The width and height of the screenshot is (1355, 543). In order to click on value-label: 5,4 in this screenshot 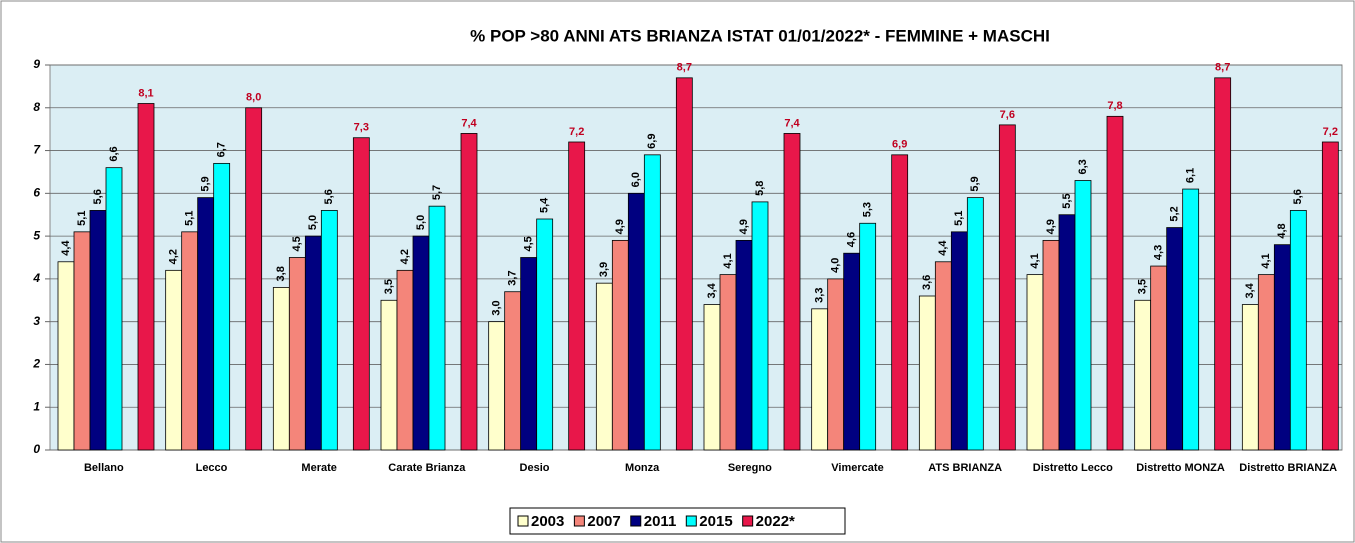, I will do `click(545, 205)`.